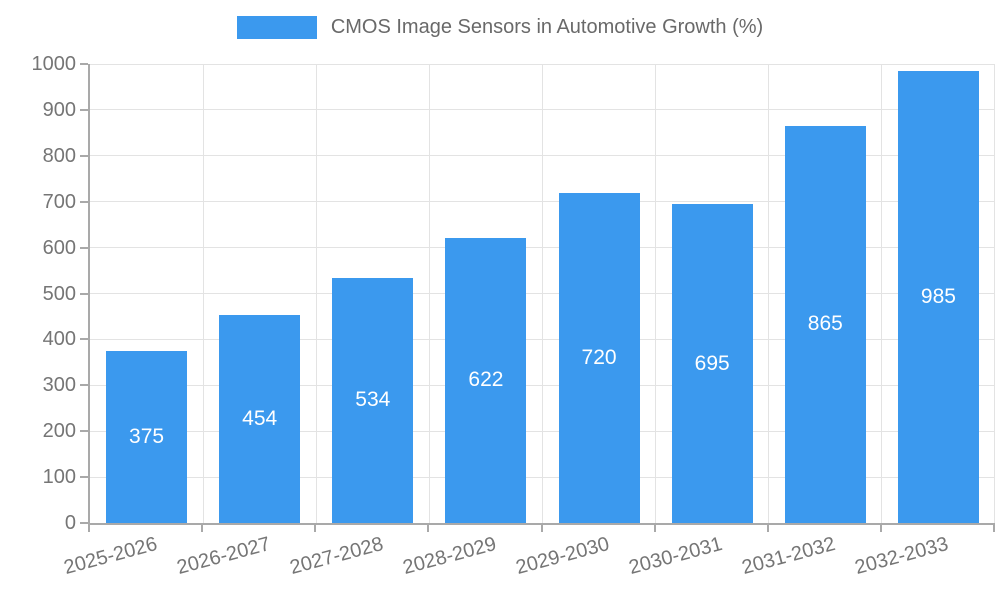 The width and height of the screenshot is (1000, 600). What do you see at coordinates (789, 556) in the screenshot?
I see `x-axis-tick-label: 2031-2032` at bounding box center [789, 556].